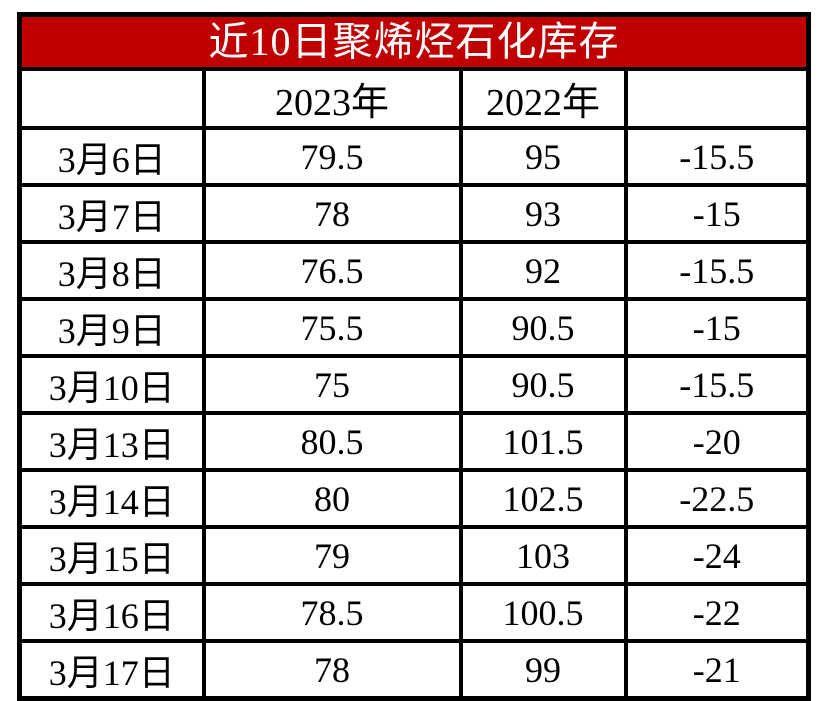 This screenshot has width=822, height=701. I want to click on value-2023-cell: 79.5, so click(332, 156).